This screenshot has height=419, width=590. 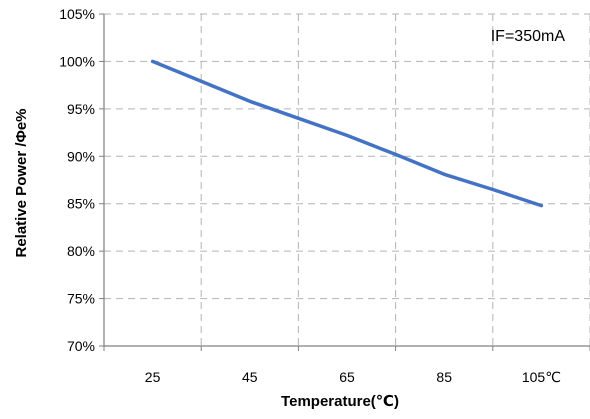 I want to click on y-tick-label: 105%, so click(x=77, y=14).